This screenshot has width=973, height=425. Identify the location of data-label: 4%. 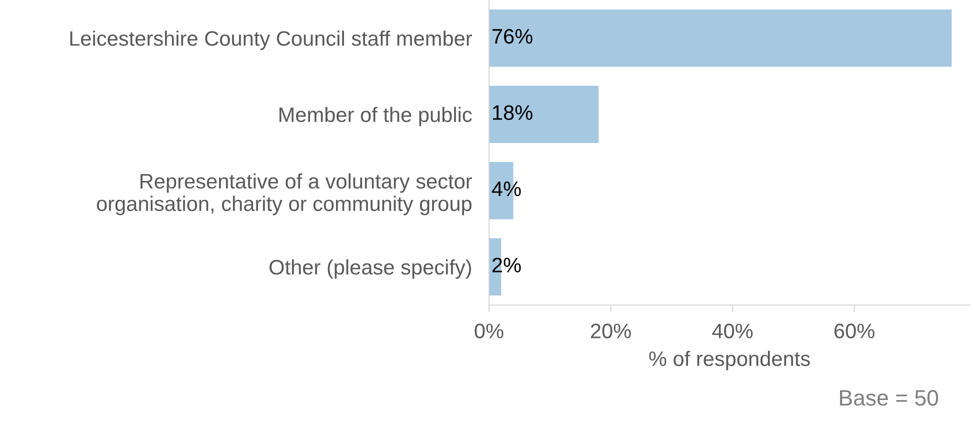
(506, 189).